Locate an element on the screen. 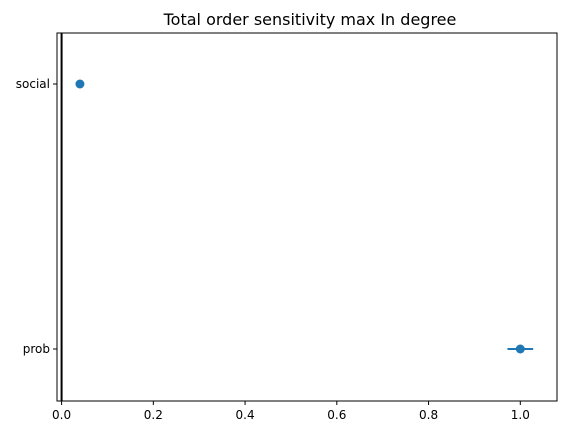 The width and height of the screenshot is (565, 435). data-point-social is located at coordinates (80, 84).